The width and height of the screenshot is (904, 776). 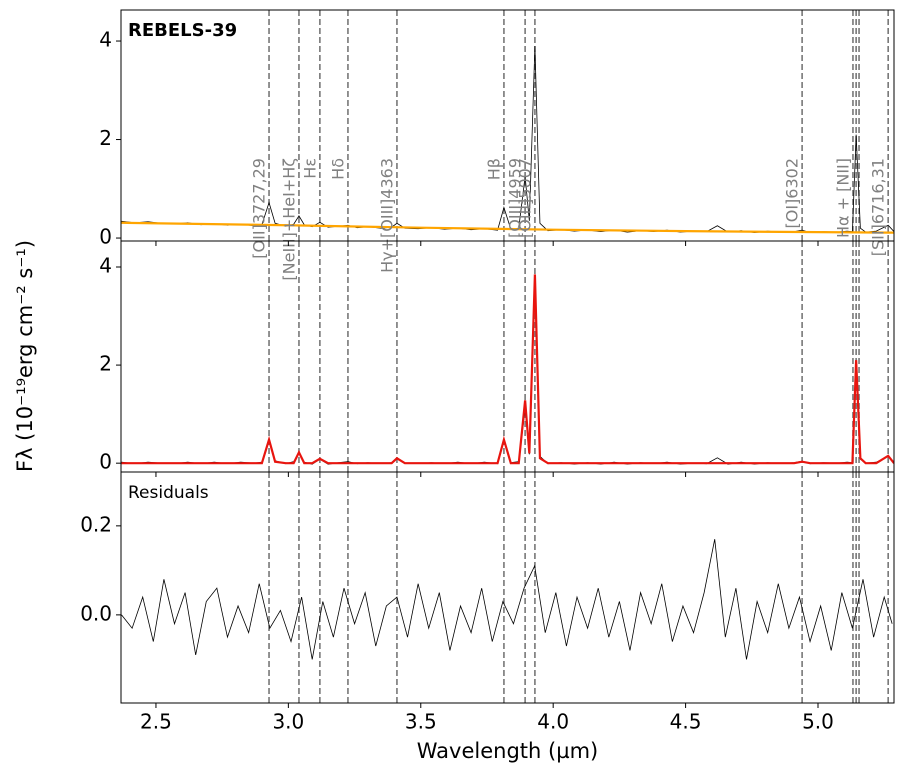 I want to click on panel-title: Residuals, so click(x=168, y=493).